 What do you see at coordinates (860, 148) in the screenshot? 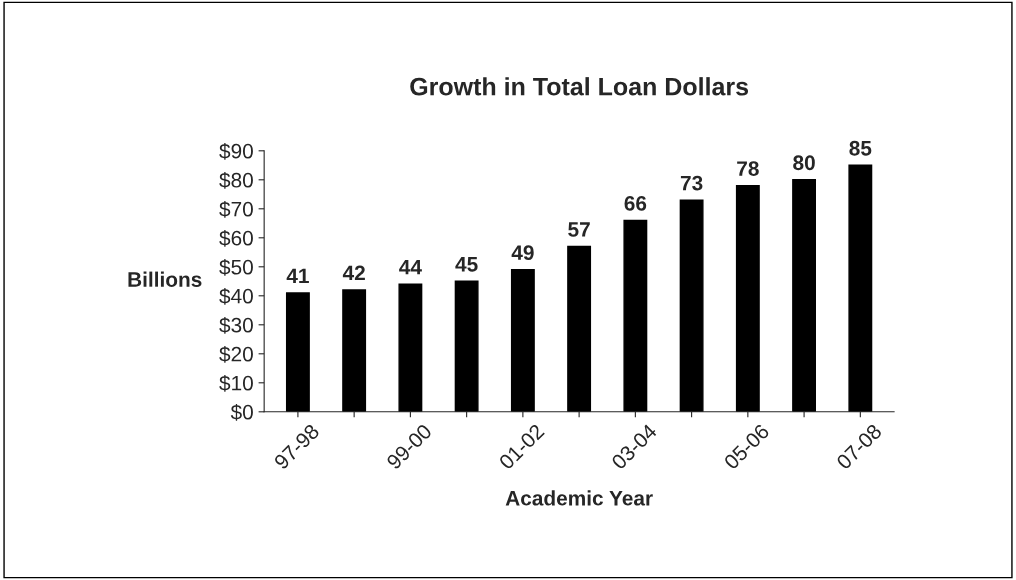
I see `data-label: 85` at bounding box center [860, 148].